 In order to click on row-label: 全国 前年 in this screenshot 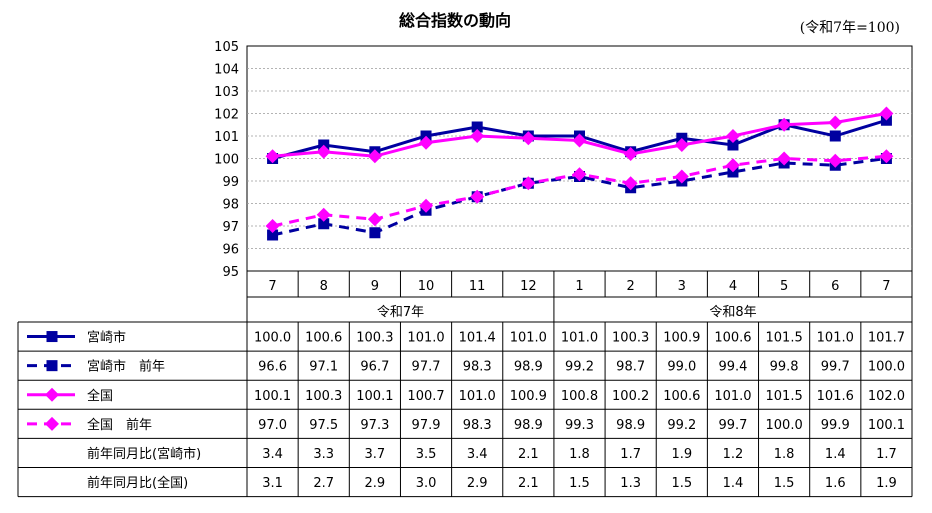, I will do `click(119, 425)`.